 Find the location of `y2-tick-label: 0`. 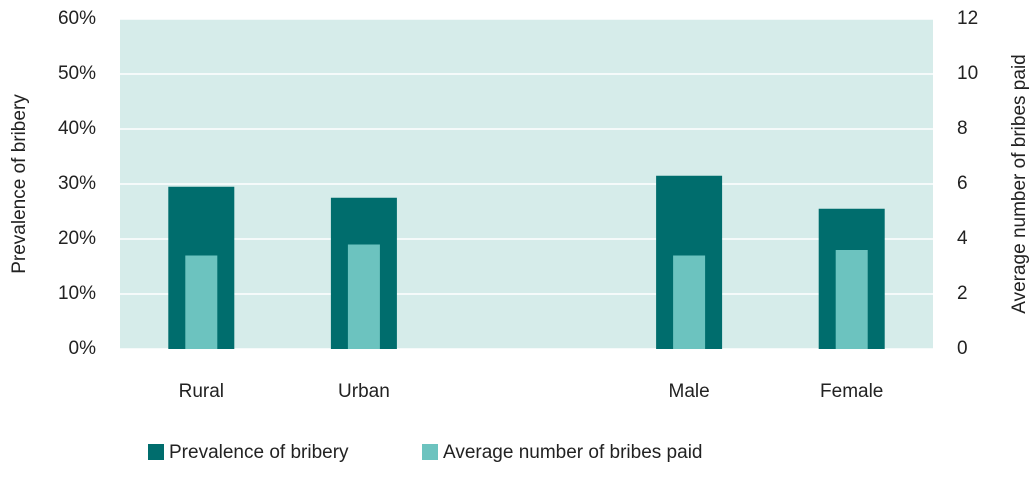

y2-tick-label: 0 is located at coordinates (962, 348).